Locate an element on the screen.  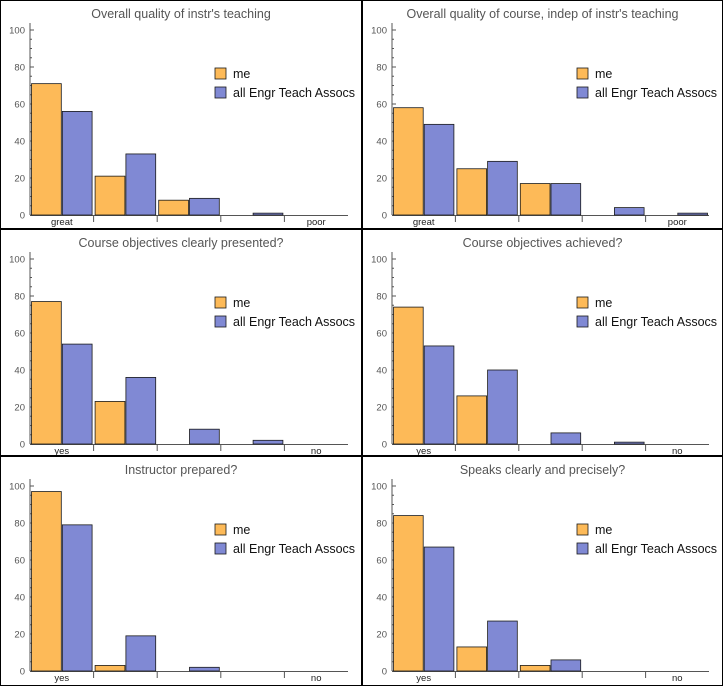
chart-title: Overall quality of instr's teaching is located at coordinates (181, 14).